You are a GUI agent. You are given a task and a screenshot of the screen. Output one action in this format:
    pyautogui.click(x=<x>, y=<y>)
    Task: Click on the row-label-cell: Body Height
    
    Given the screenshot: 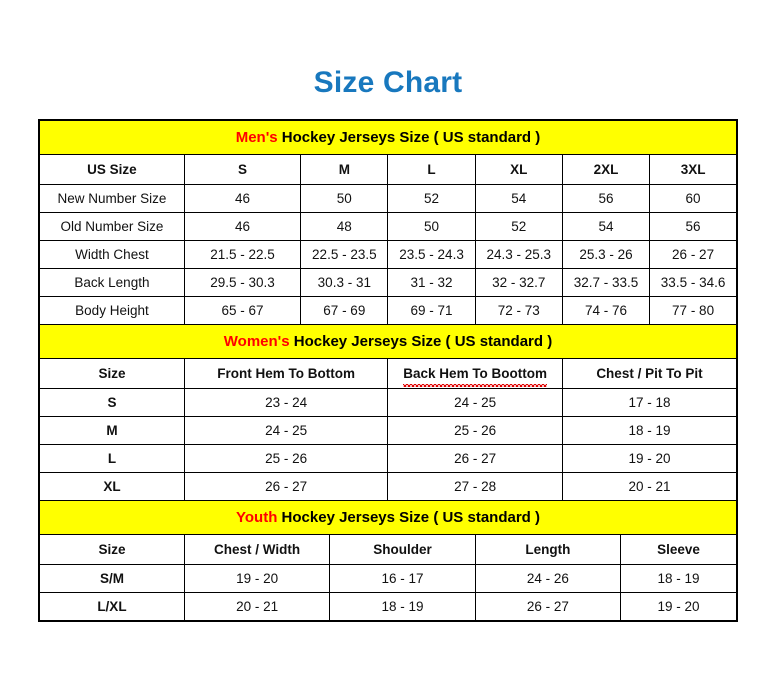 What is the action you would take?
    pyautogui.click(x=111, y=310)
    